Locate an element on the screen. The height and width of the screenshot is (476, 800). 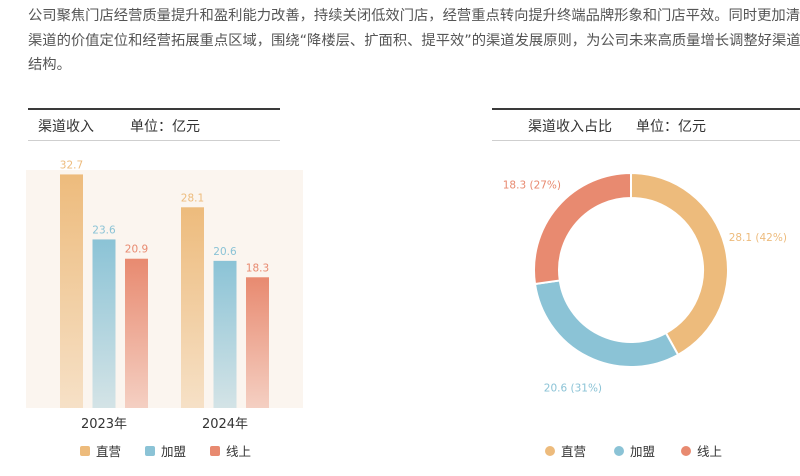
pie-chart-unit: 单位：亿元 is located at coordinates (671, 127).